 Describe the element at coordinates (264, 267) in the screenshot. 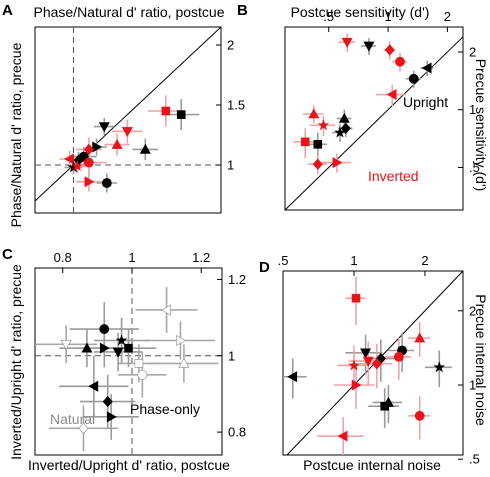

I see `panel-d-letter: D` at that location.